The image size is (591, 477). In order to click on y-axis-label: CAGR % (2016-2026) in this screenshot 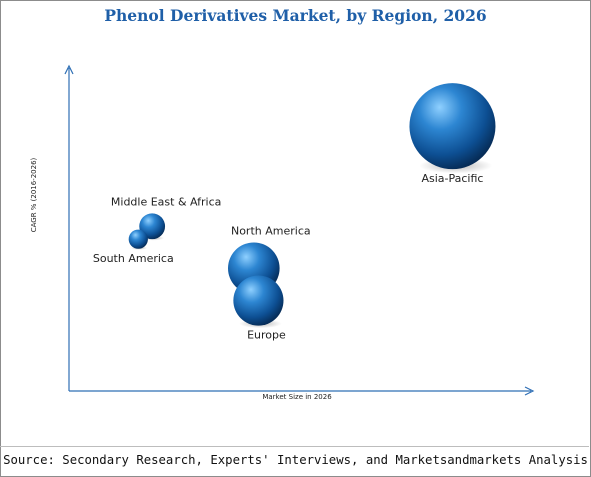, I will do `click(34, 194)`.